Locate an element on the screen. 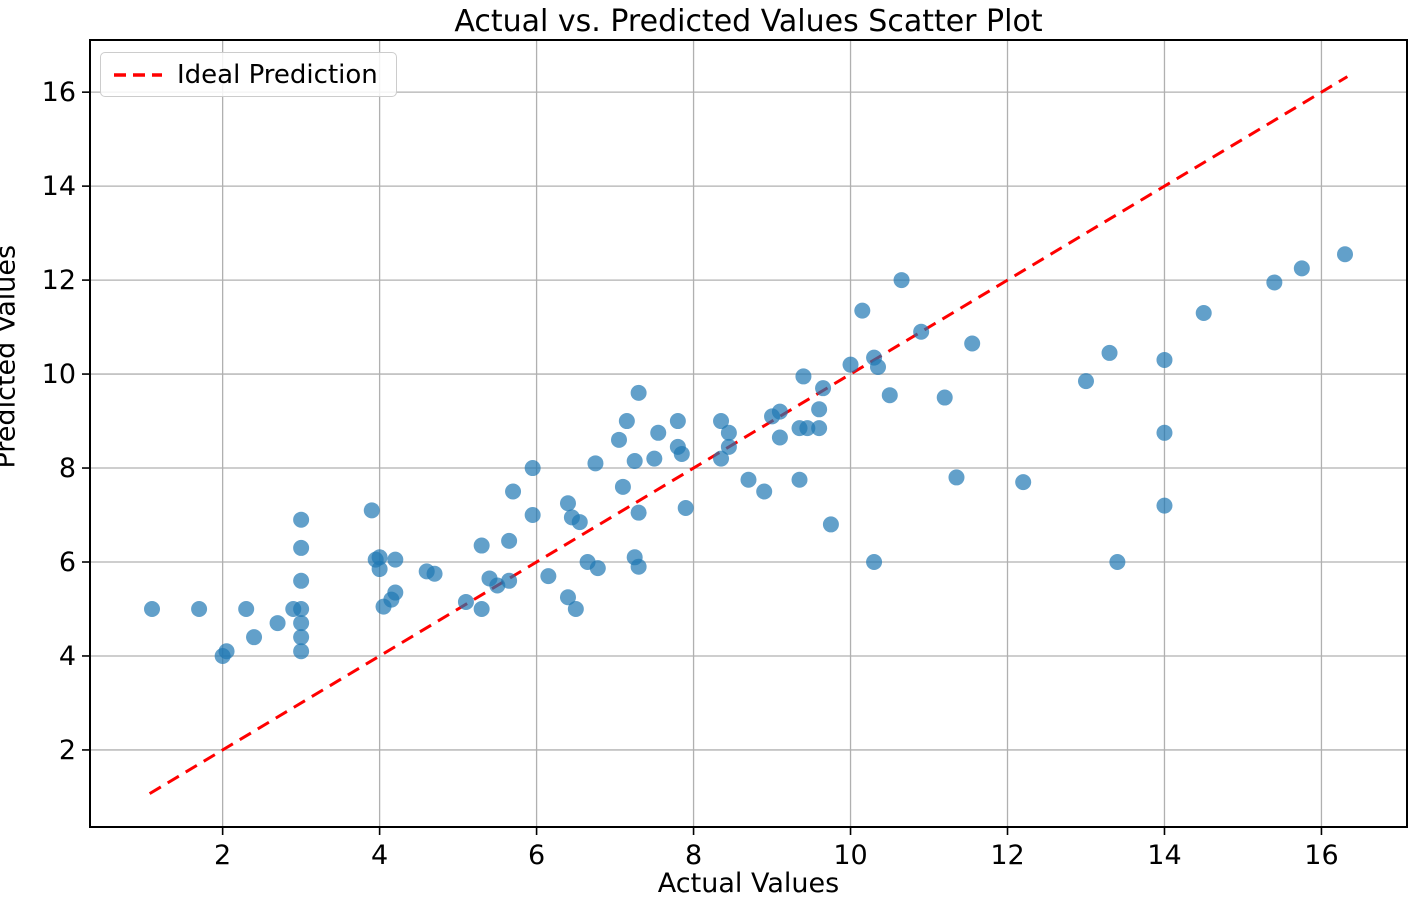 The height and width of the screenshot is (902, 1418). y-axis-label: Predicted Values is located at coordinates (11, 356).